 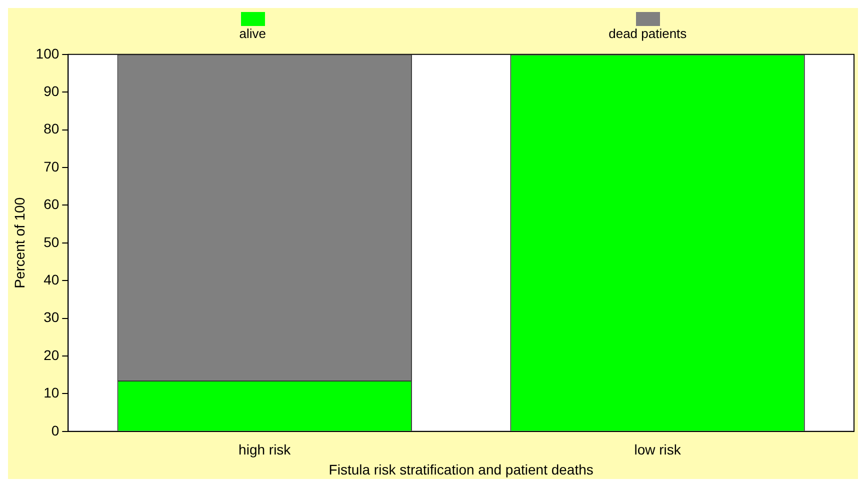 I want to click on y-tick-label: 0, so click(x=55, y=430).